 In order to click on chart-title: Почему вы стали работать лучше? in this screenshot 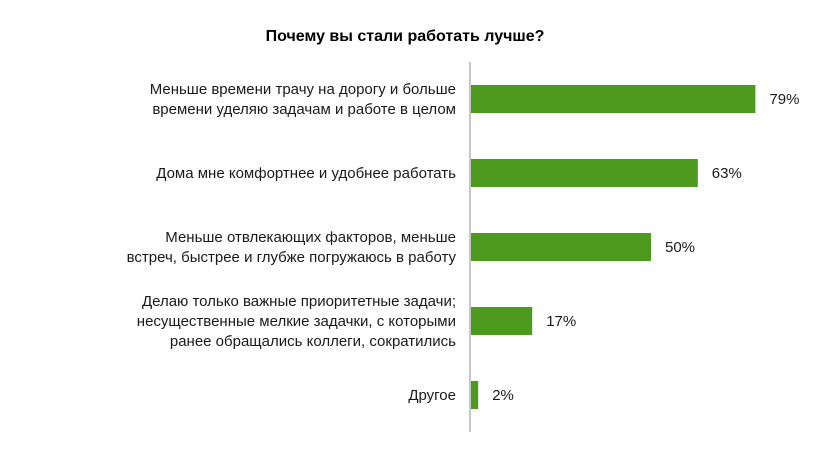, I will do `click(405, 36)`.